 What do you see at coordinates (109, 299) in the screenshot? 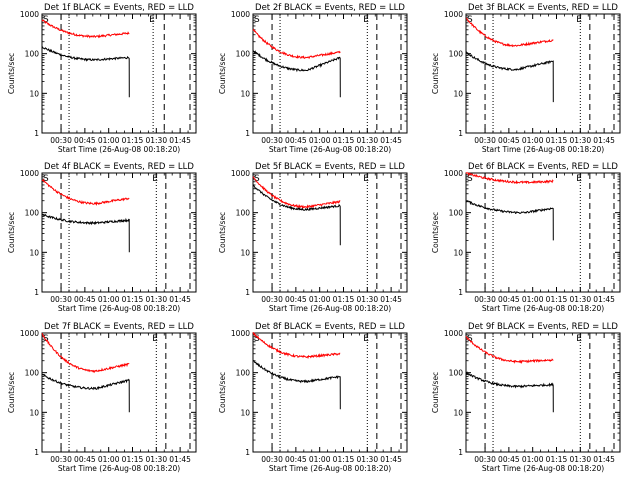
I see `chart-4-xtick-label: 01:00` at bounding box center [109, 299].